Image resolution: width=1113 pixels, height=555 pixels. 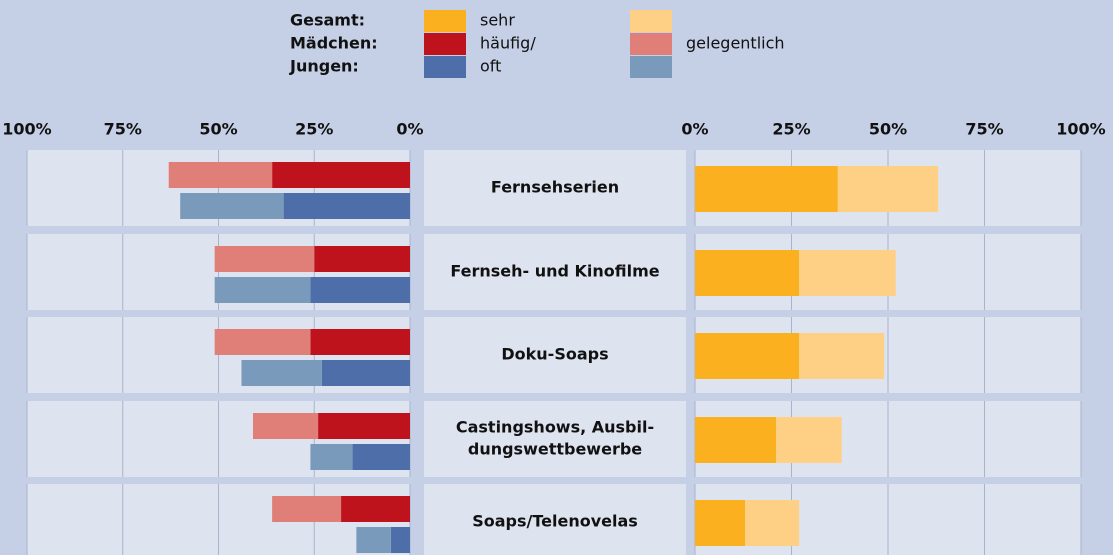 I want to click on legend-group-label: Mädchen:, so click(x=334, y=43).